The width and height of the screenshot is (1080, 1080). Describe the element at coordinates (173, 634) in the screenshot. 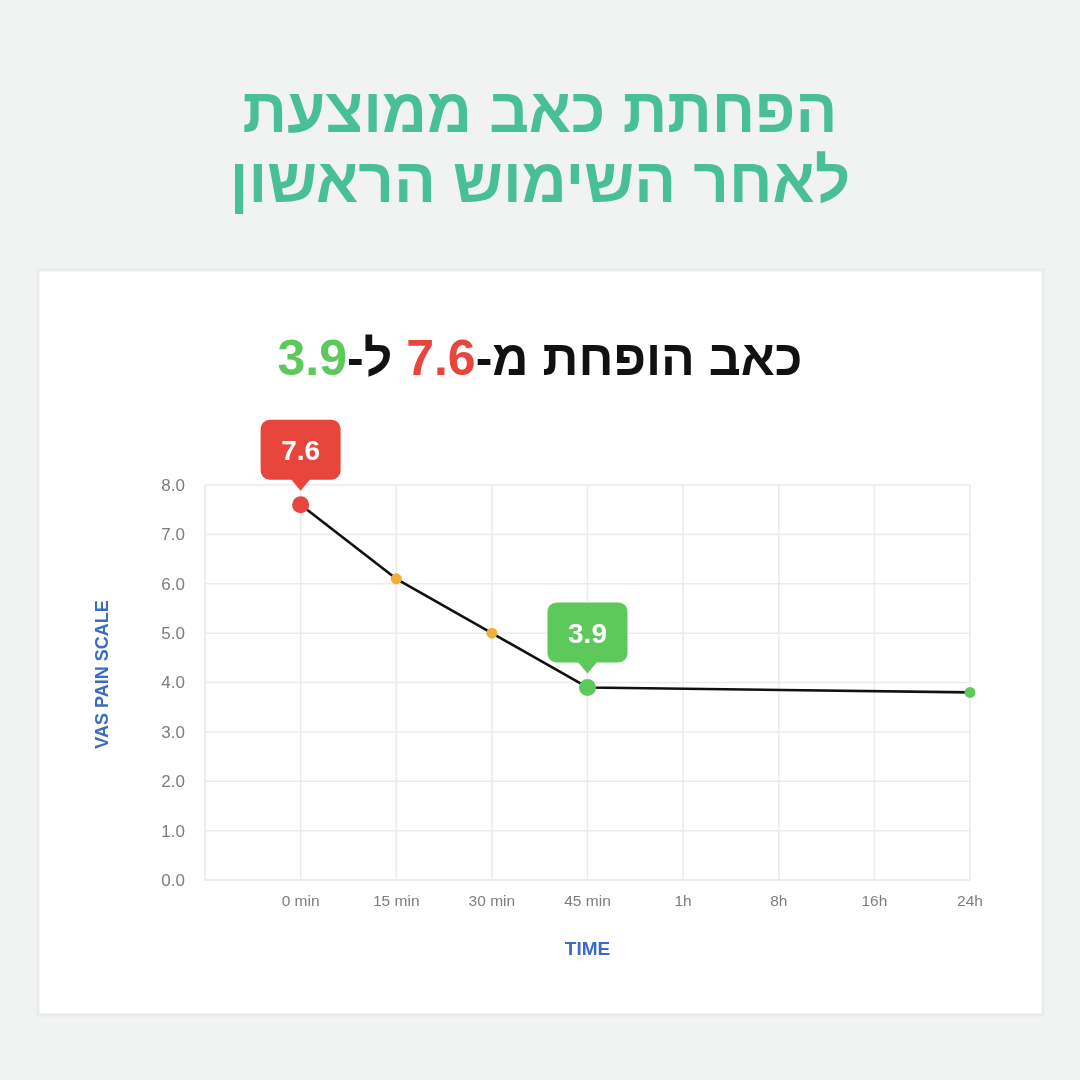

I see `y-tick-label: 5.0` at that location.